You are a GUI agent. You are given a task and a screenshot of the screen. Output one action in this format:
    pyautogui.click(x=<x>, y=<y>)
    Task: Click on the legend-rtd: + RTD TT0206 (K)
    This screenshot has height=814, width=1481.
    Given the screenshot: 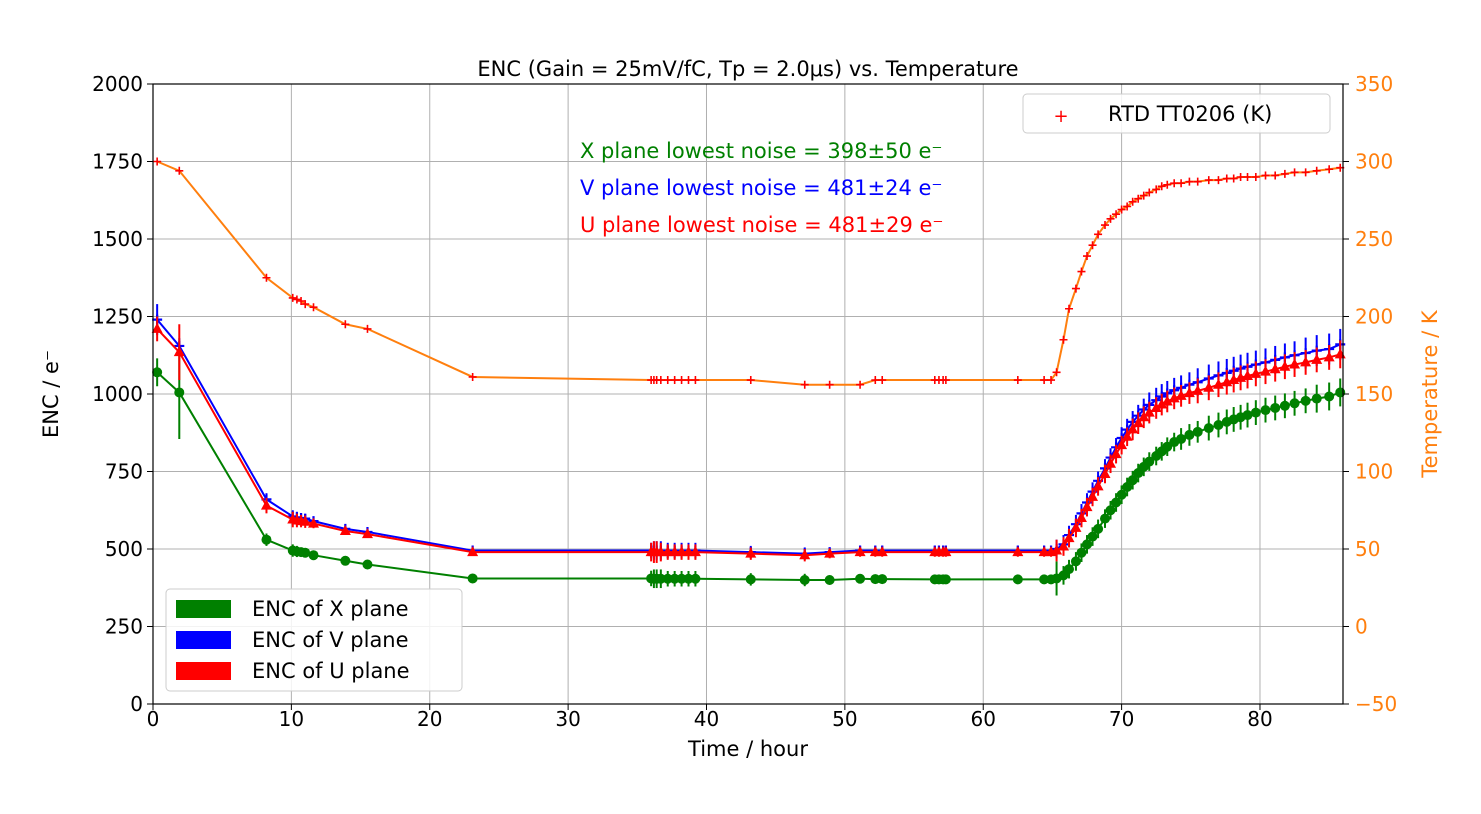 What is the action you would take?
    pyautogui.click(x=1176, y=113)
    